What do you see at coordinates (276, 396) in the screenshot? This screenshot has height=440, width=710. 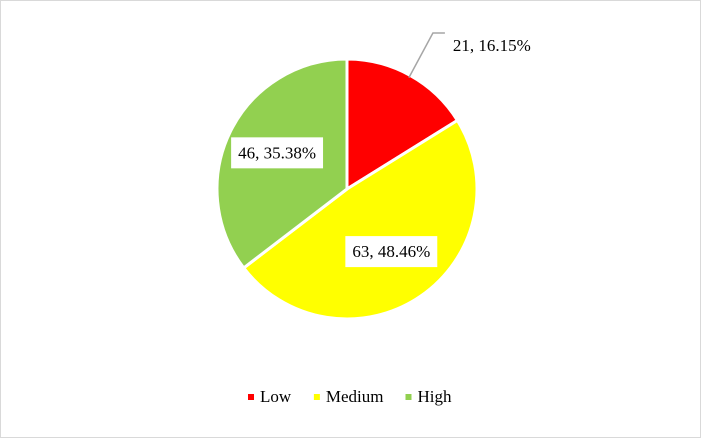 I see `legend-label: Low` at bounding box center [276, 396].